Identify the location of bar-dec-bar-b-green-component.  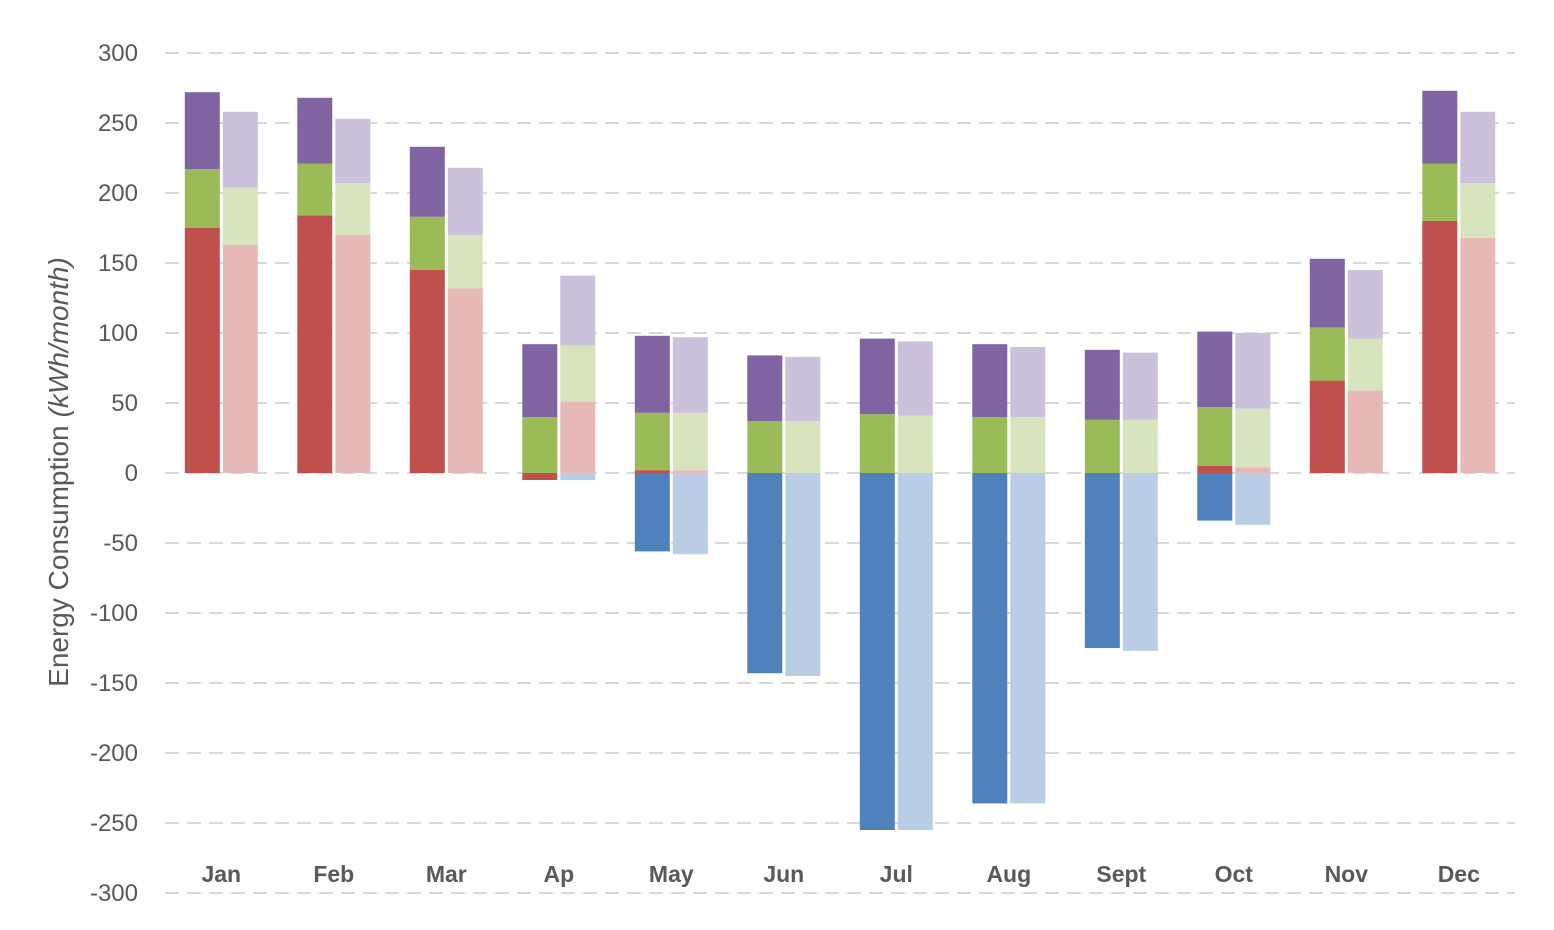
(1478, 210).